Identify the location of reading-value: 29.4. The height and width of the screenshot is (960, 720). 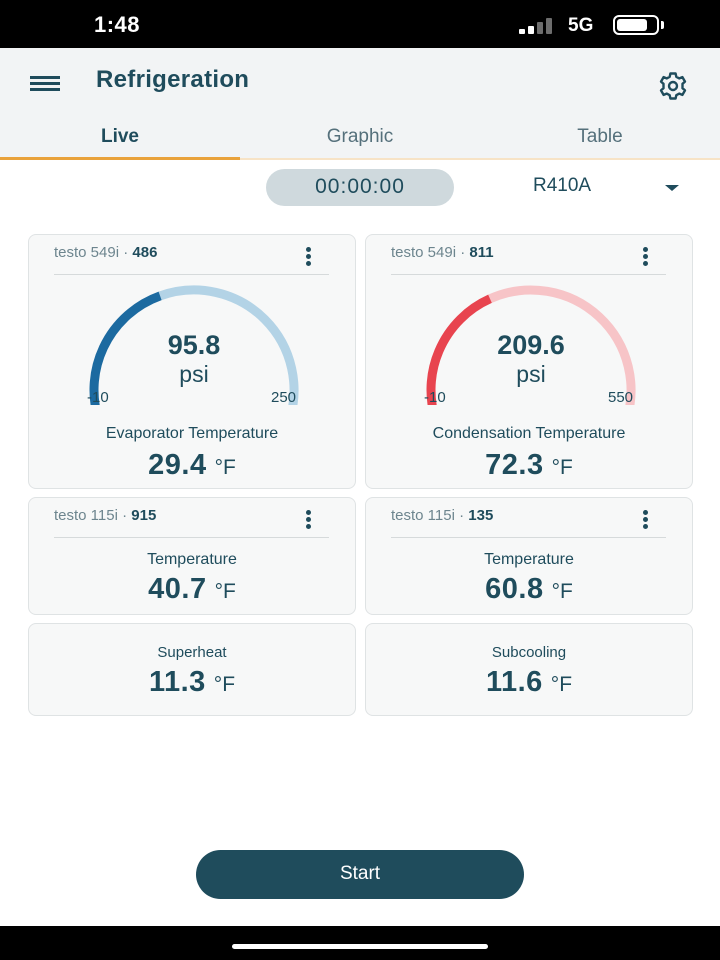
(177, 465).